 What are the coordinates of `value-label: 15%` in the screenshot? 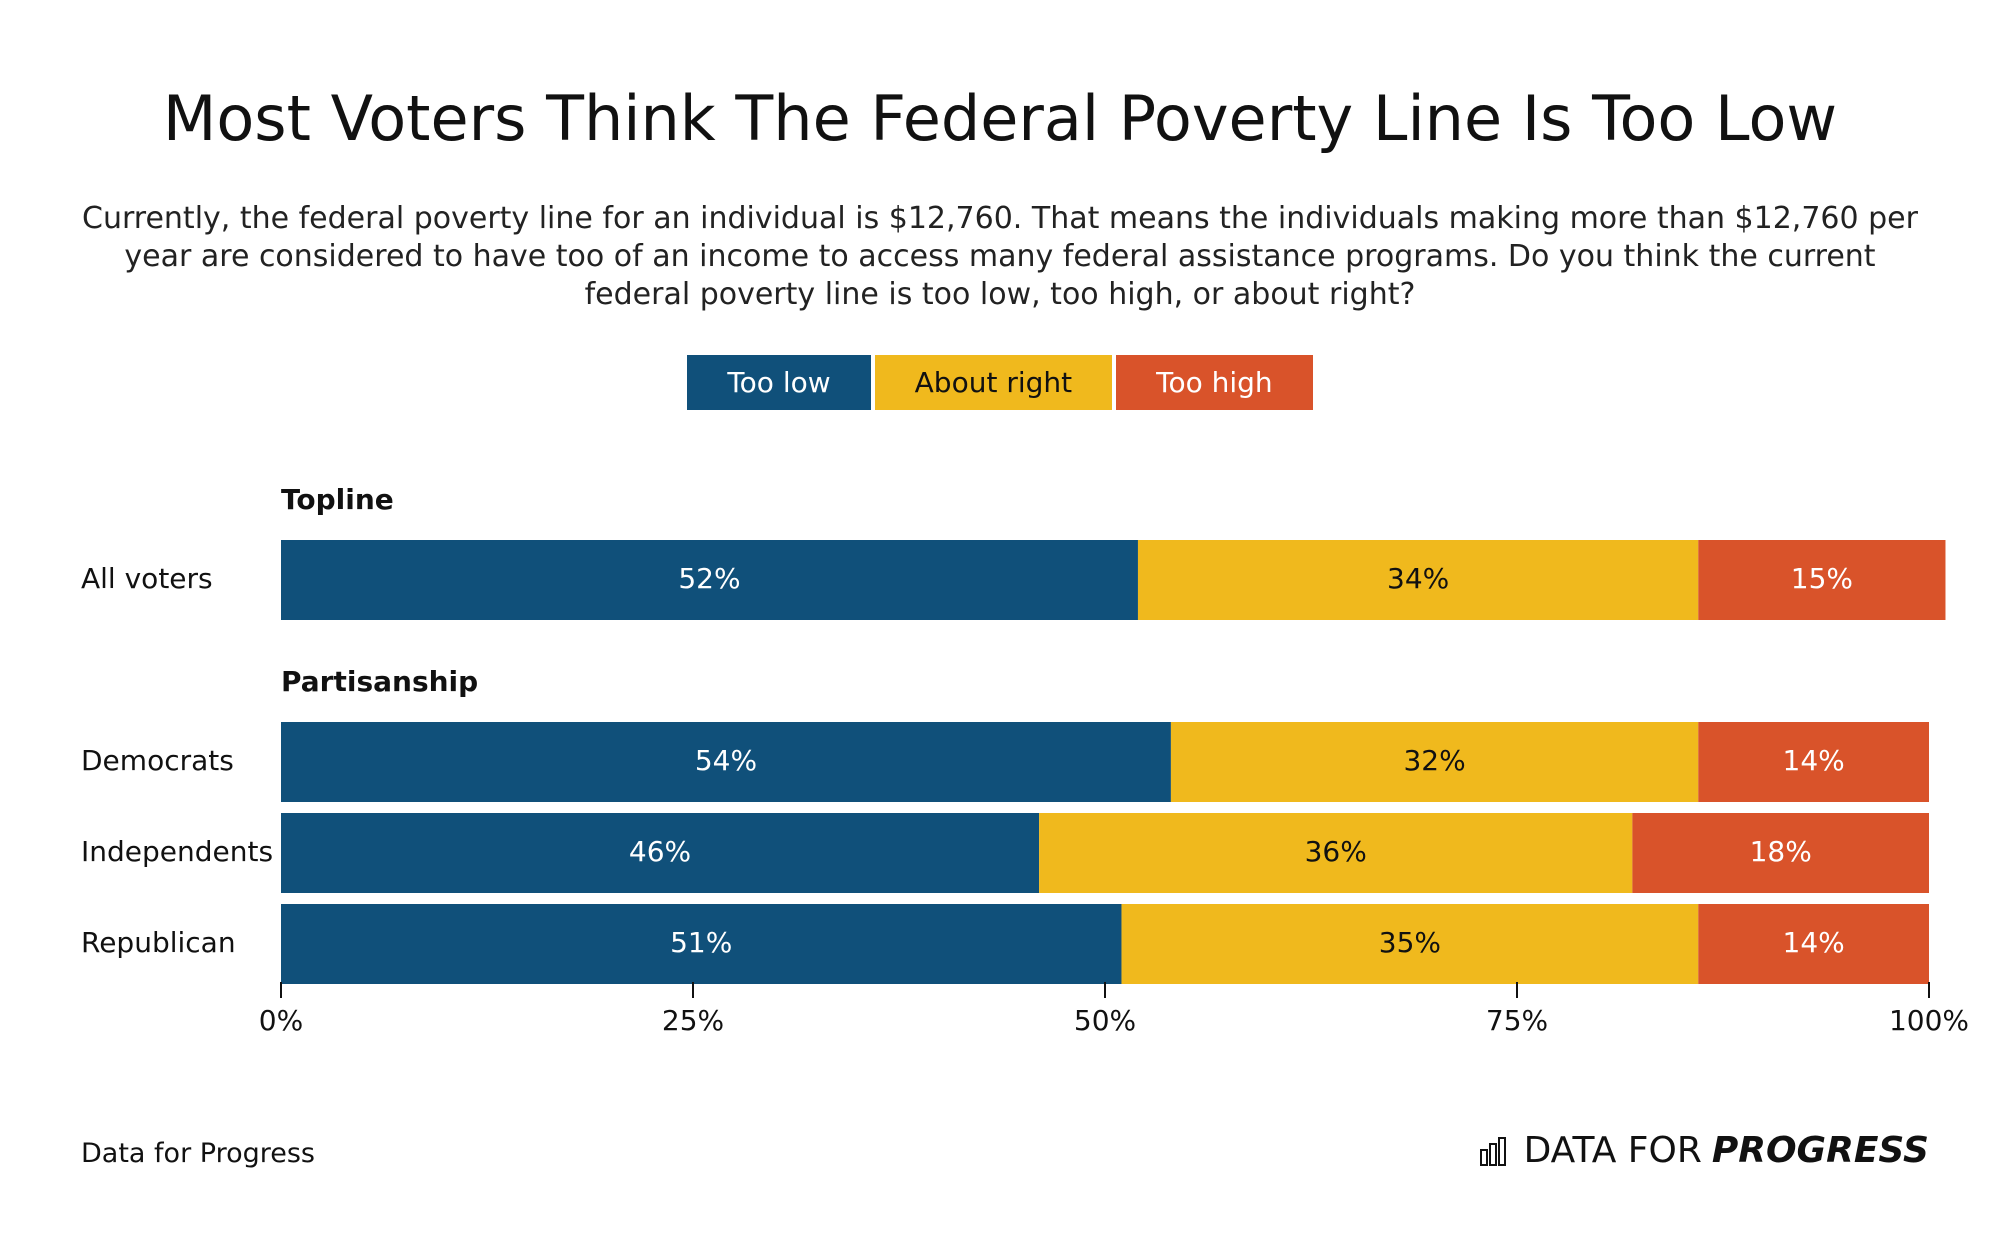 It's located at (1822, 578).